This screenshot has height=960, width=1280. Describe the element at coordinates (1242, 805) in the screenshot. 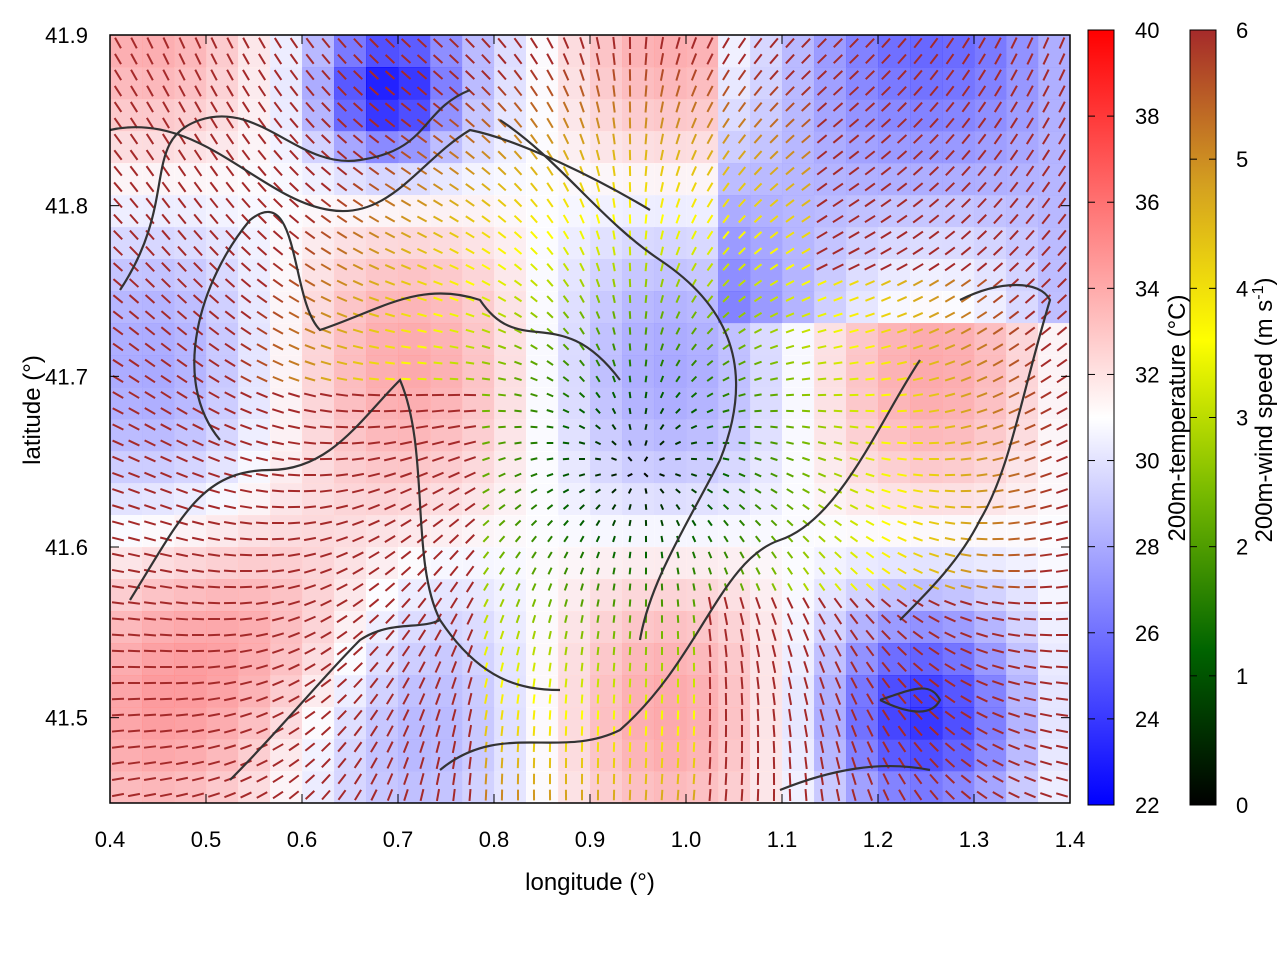

I see `colorbar-tick-label: 0` at that location.